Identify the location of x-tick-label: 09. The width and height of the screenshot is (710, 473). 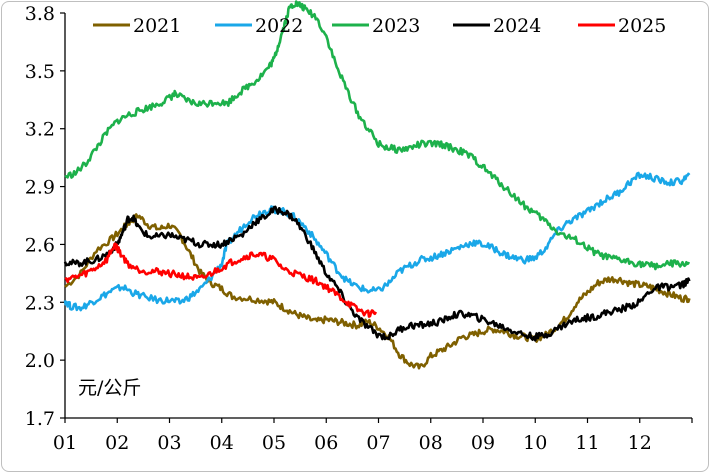
(483, 443).